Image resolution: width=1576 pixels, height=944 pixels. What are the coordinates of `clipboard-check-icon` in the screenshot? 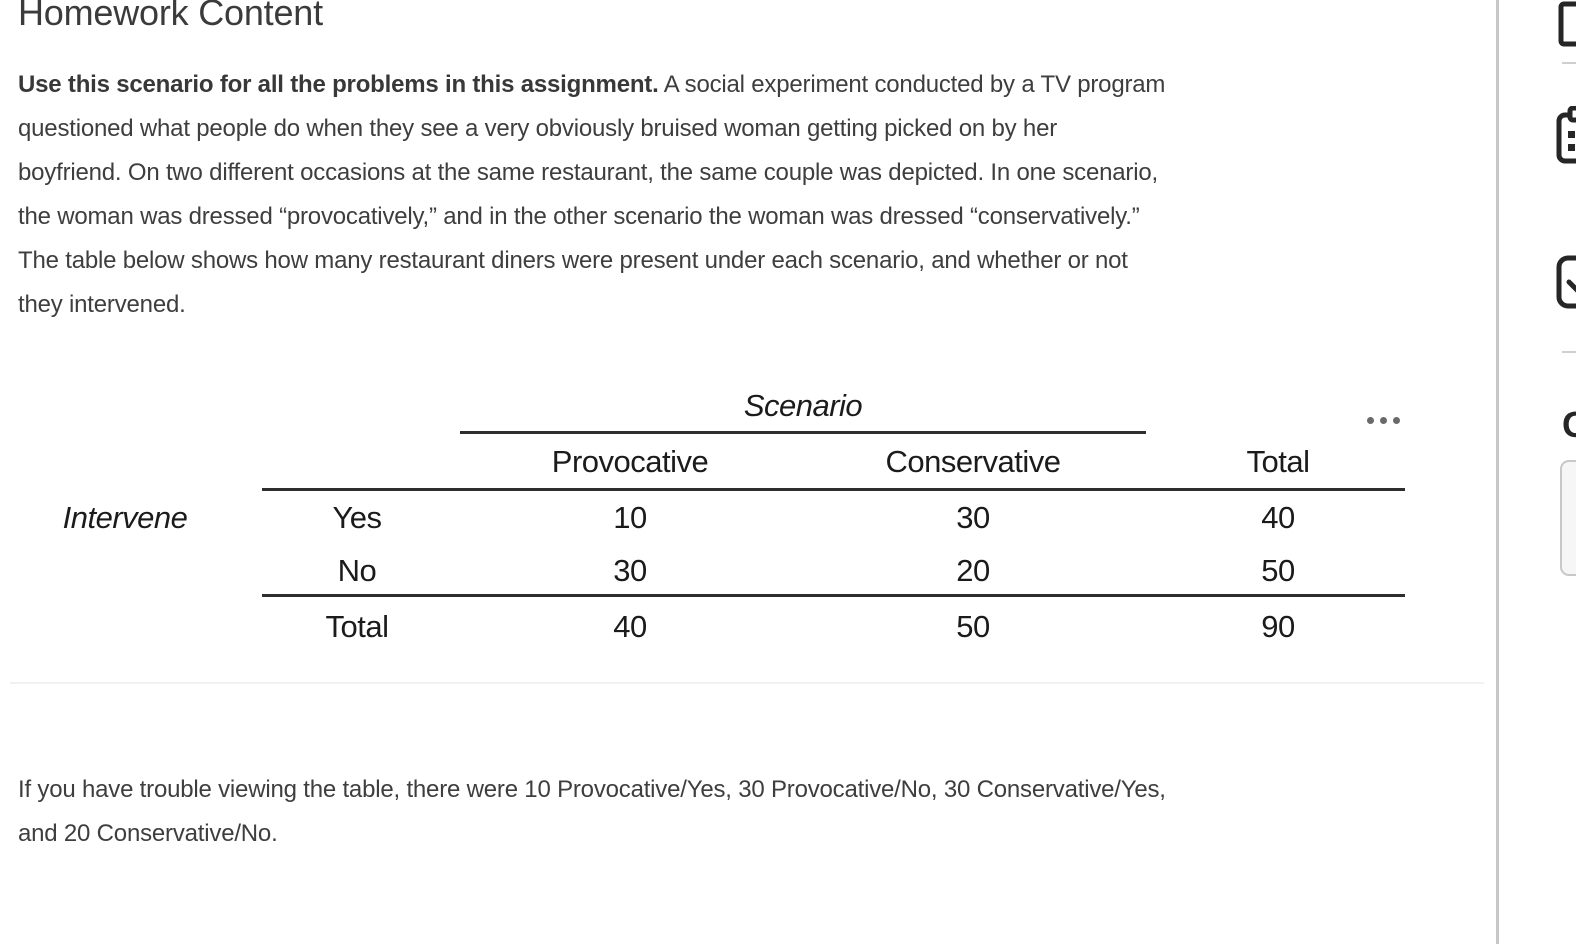 It's located at (1566, 284).